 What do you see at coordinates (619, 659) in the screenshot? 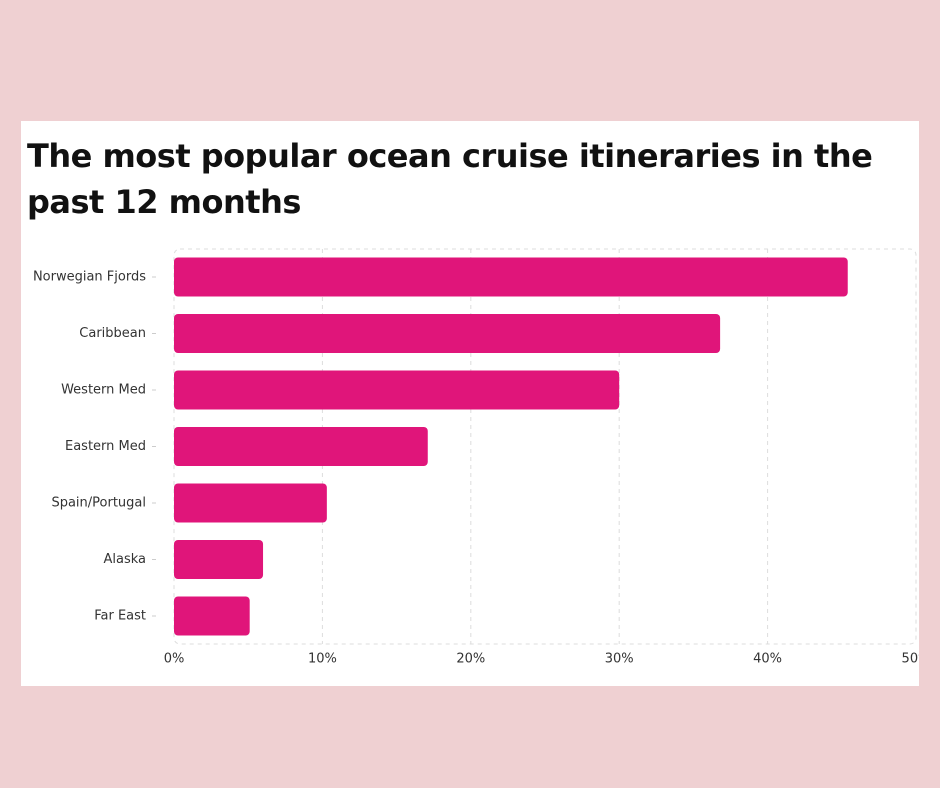
I see `x-tick-label: 30%` at bounding box center [619, 659].